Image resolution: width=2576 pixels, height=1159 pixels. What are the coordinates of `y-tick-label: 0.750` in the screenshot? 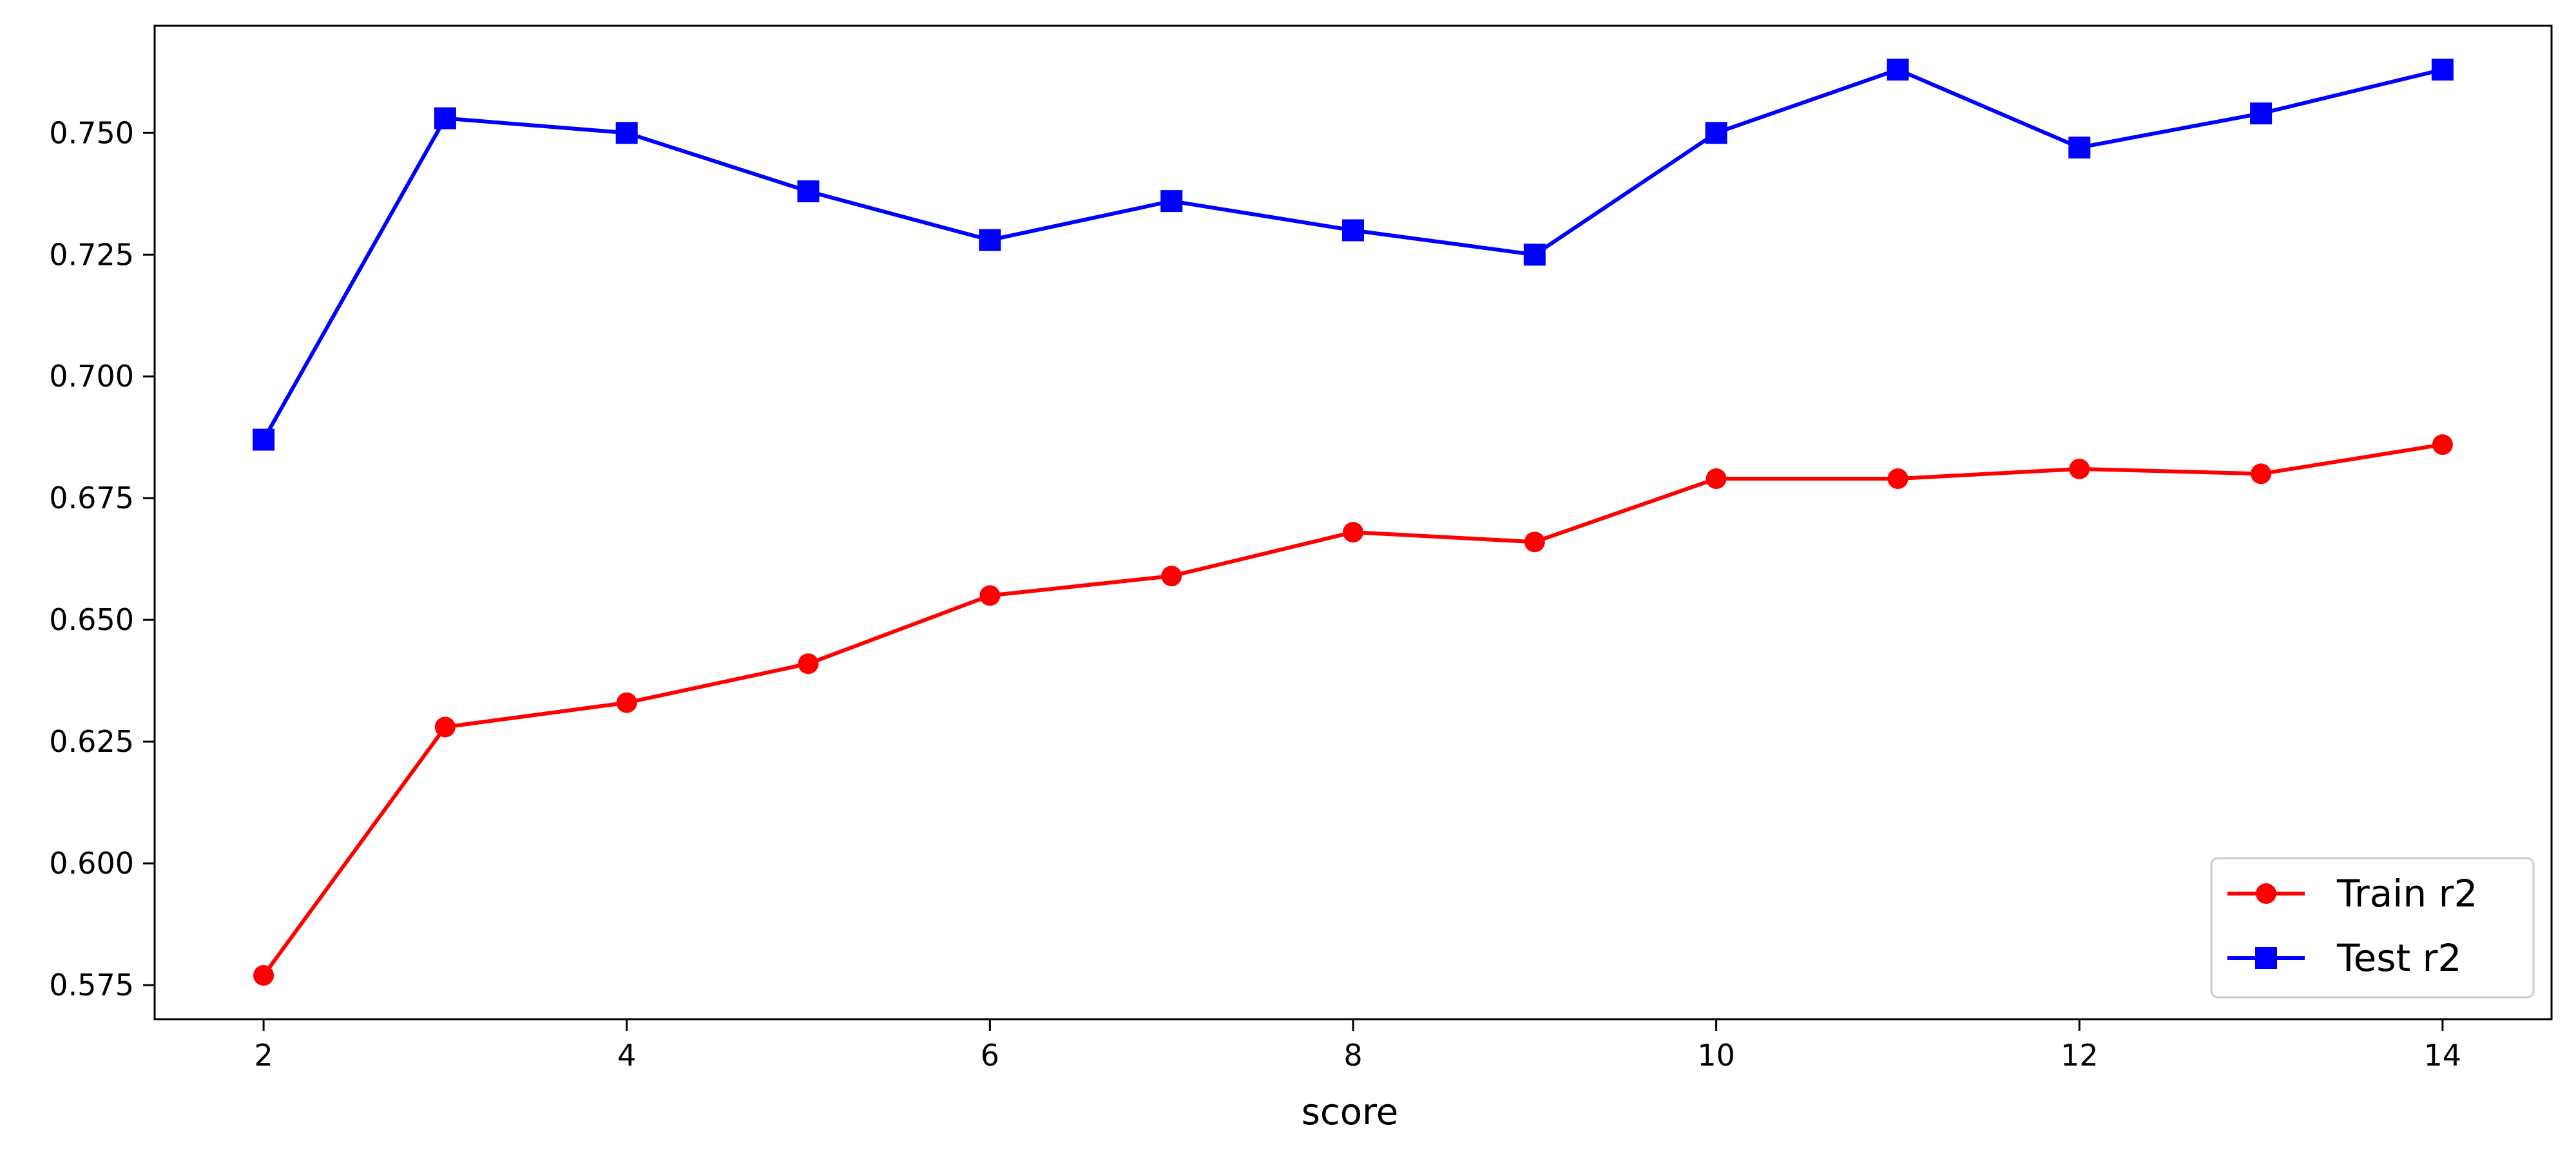 It's located at (92, 132).